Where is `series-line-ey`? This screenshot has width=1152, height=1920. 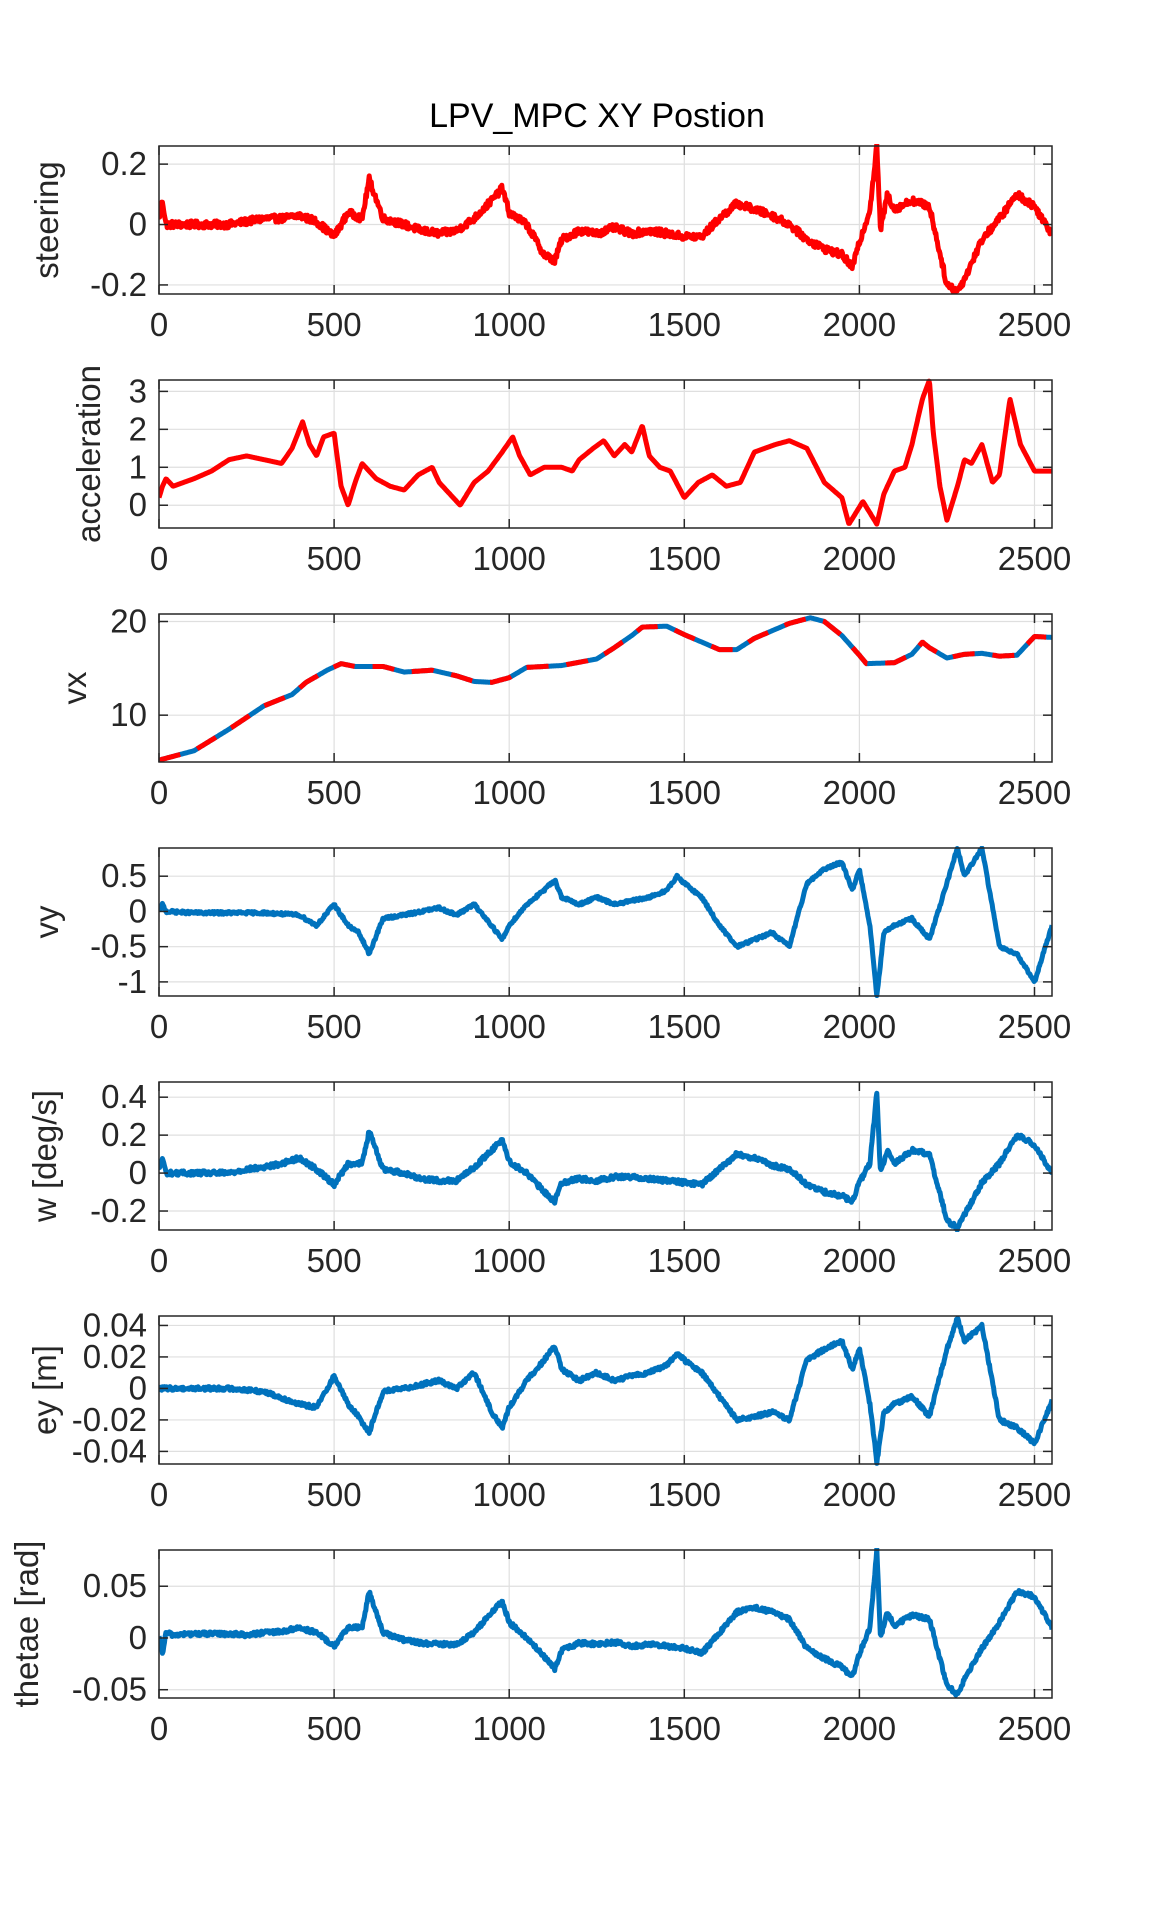
series-line-ey is located at coordinates (605, 1391).